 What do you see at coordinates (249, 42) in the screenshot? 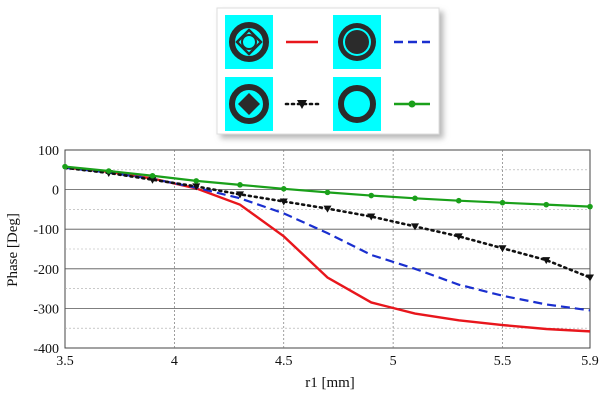
I see `circle-ring-with-diamond-ring-icon` at bounding box center [249, 42].